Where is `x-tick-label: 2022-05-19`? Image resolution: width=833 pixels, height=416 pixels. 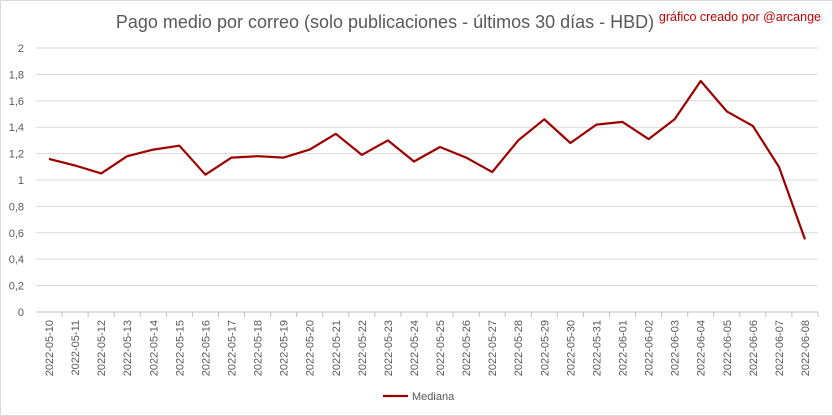
x-tick-label: 2022-05-19 is located at coordinates (285, 348).